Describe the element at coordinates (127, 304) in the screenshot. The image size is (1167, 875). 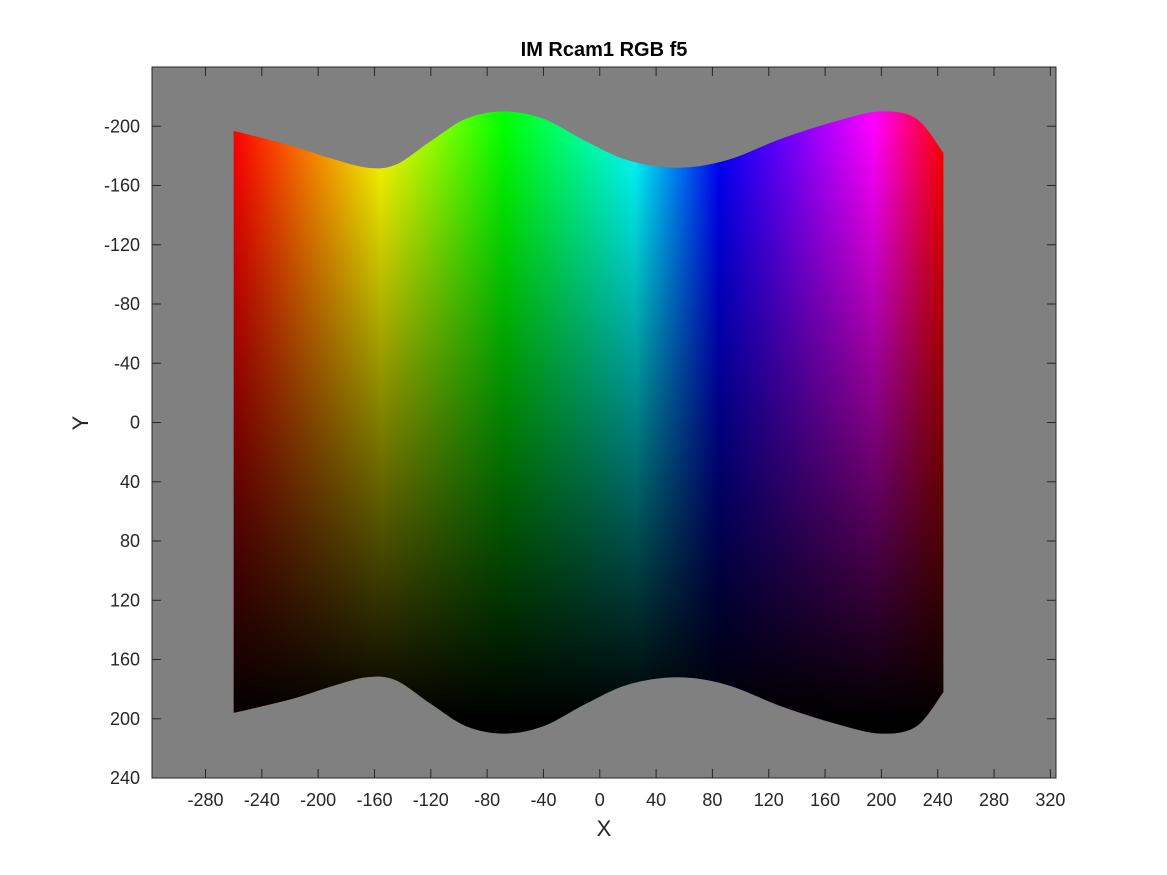
I see `y-tick-label: -80` at that location.